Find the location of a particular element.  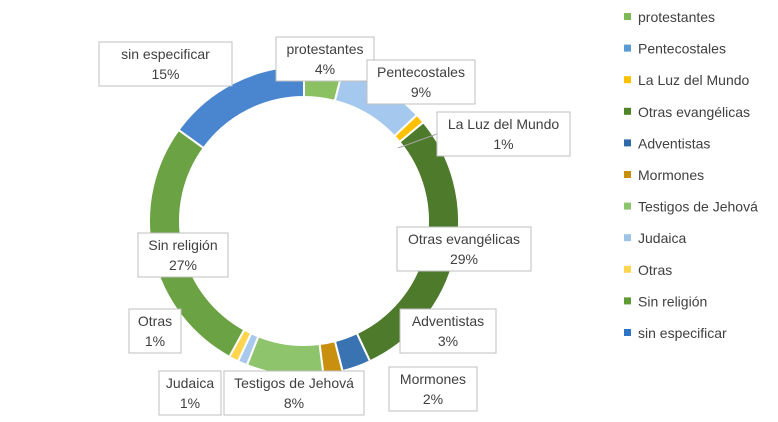

legend-label: Otras is located at coordinates (655, 270).